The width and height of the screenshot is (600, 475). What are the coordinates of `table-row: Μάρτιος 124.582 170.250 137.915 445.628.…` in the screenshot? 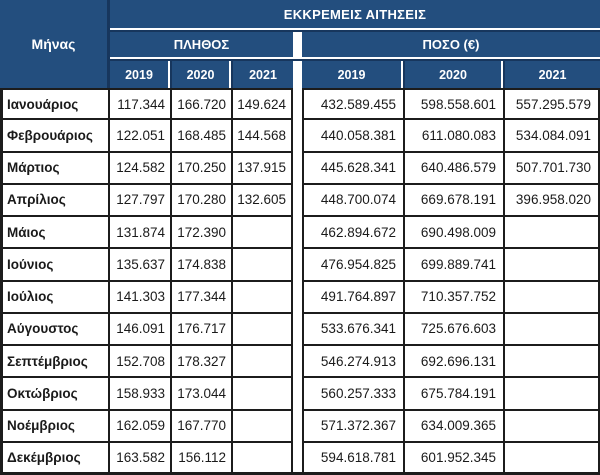 It's located at (300, 168).